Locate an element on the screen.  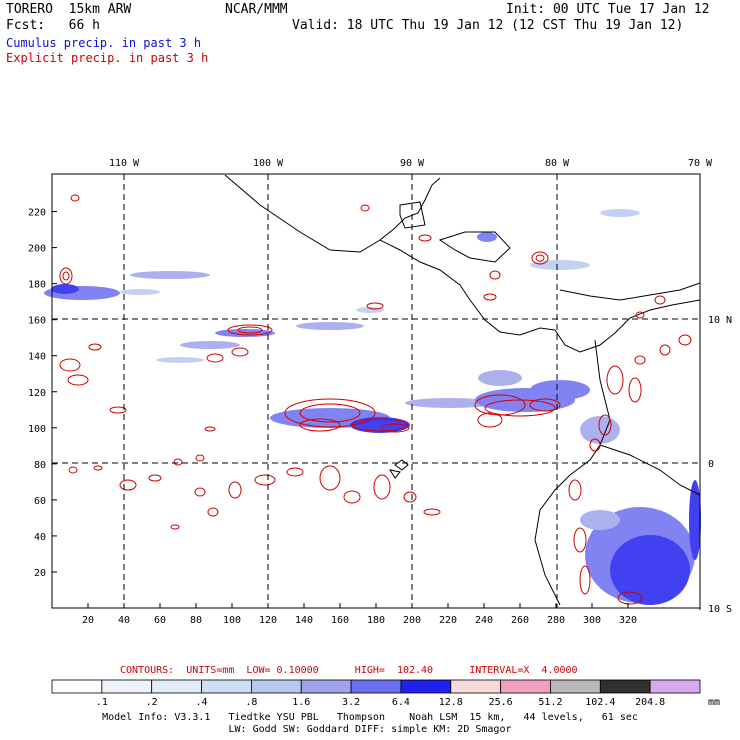
colorbar-label: 6.4 is located at coordinates (401, 702).